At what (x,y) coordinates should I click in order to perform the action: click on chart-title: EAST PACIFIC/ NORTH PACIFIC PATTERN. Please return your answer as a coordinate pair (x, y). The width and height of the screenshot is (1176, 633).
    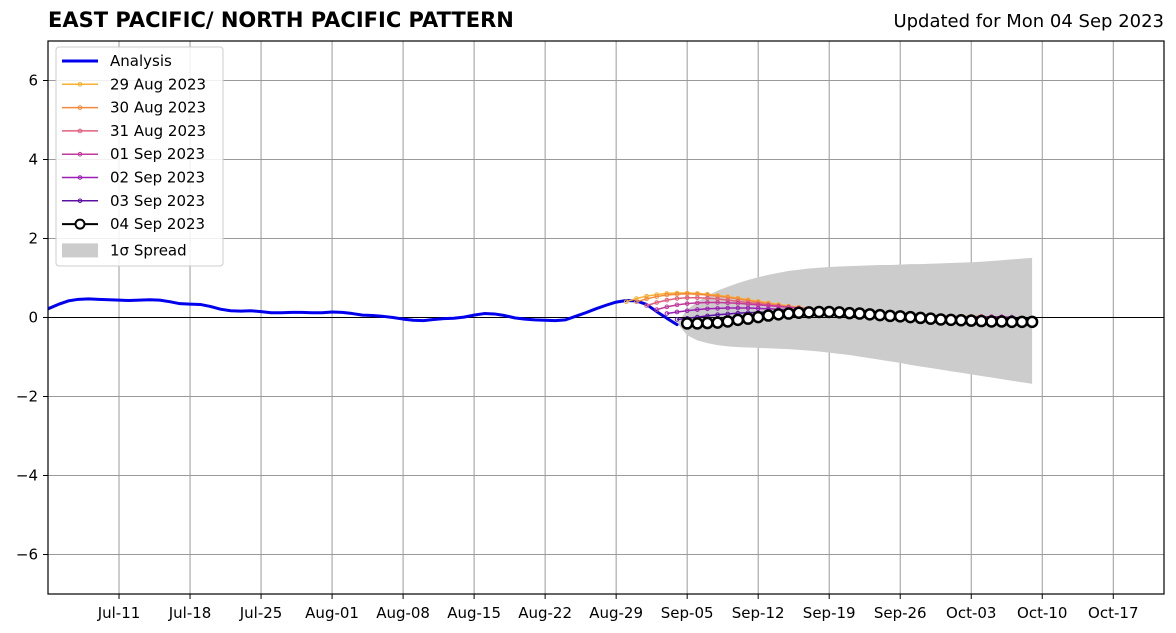
    Looking at the image, I should click on (281, 20).